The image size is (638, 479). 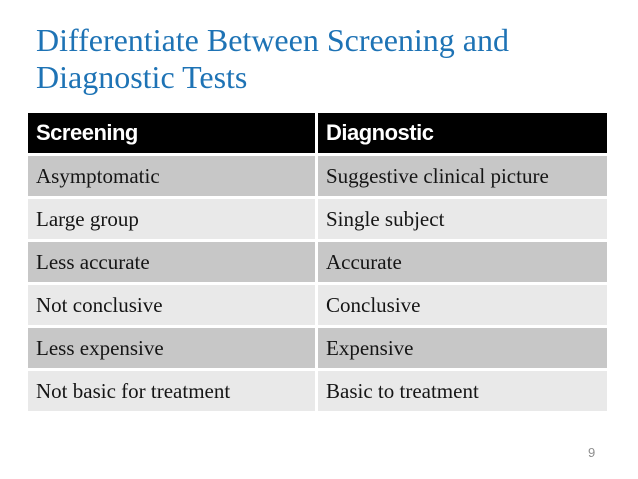 I want to click on table-row: Asymptomatic Suggestive clinical picture, so click(x=317, y=176).